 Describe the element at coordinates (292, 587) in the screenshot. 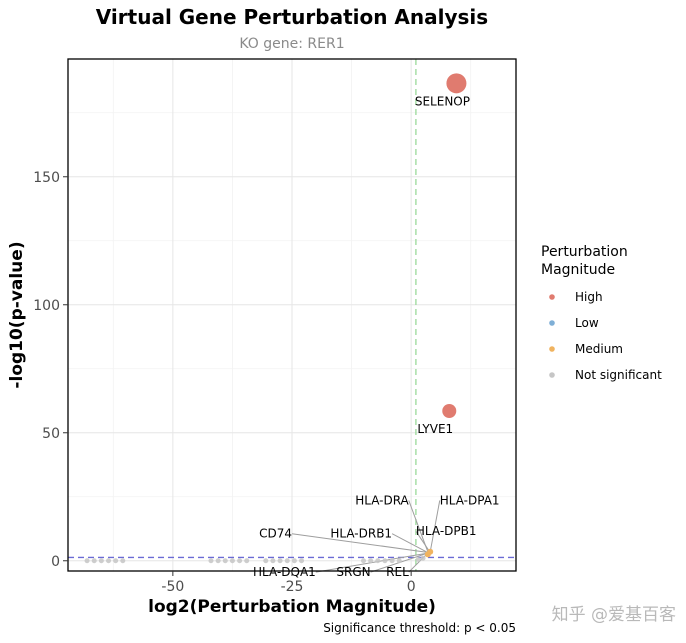

I see `x-tick-label: -25` at that location.